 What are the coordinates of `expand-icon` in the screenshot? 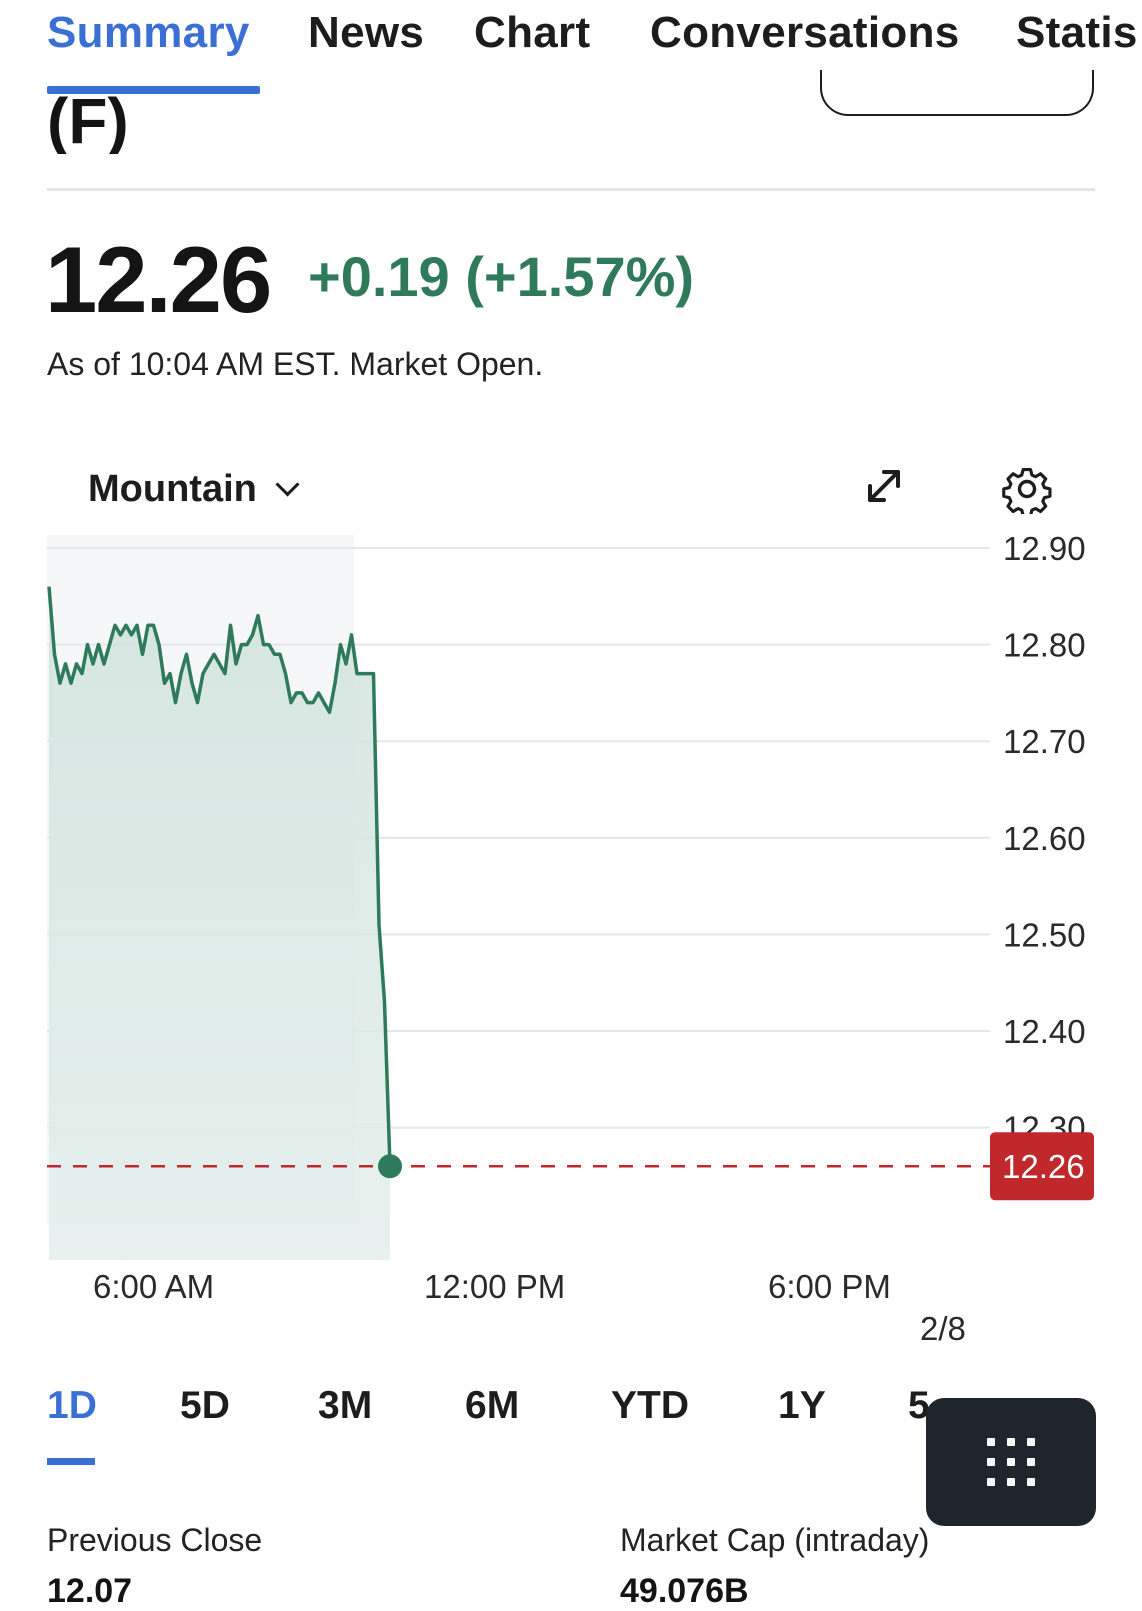 It's located at (884, 486).